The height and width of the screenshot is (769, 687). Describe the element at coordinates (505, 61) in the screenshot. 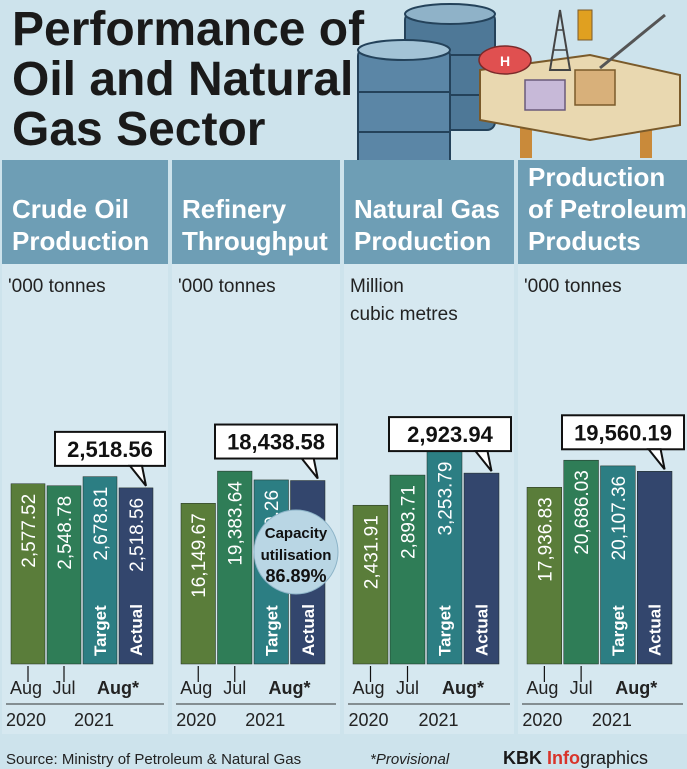

I see `svg-text: H` at that location.